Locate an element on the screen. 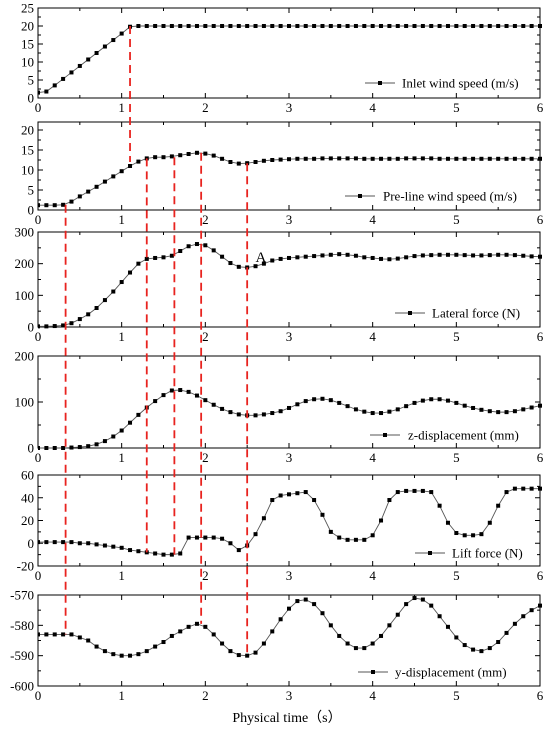  y-tick-label: 20 is located at coordinates (27, 26).